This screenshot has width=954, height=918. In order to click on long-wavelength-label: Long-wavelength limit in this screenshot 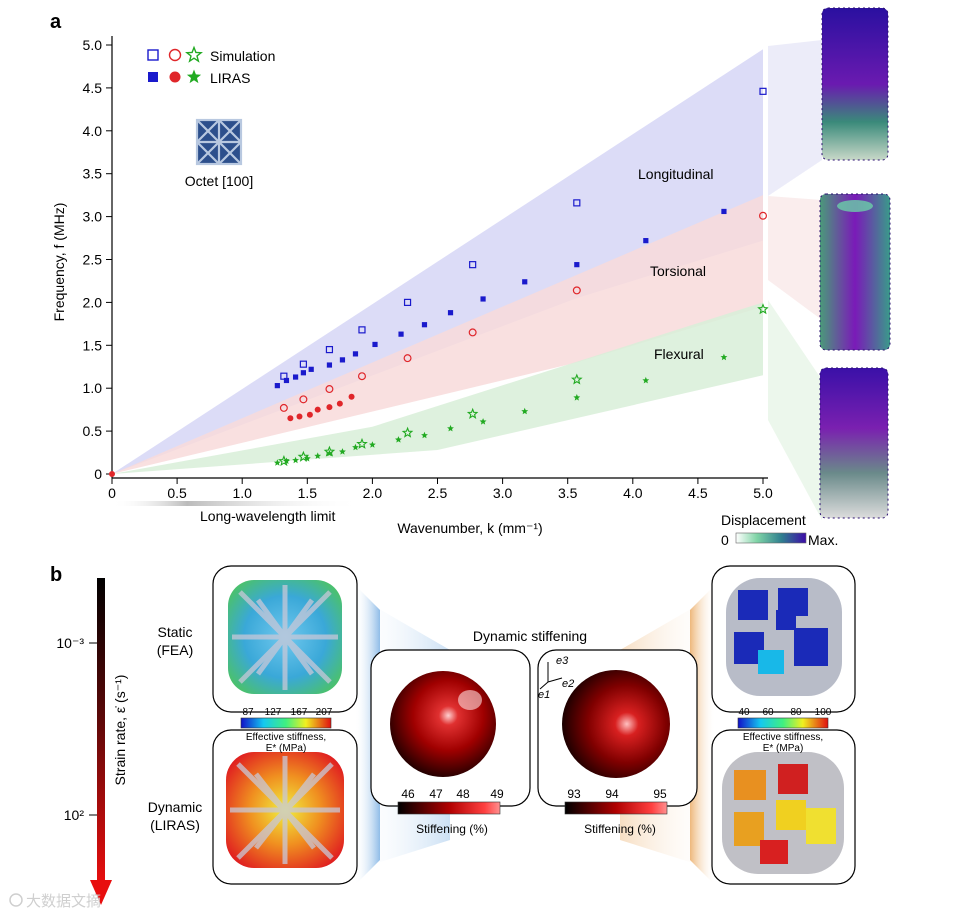, I will do `click(268, 516)`.